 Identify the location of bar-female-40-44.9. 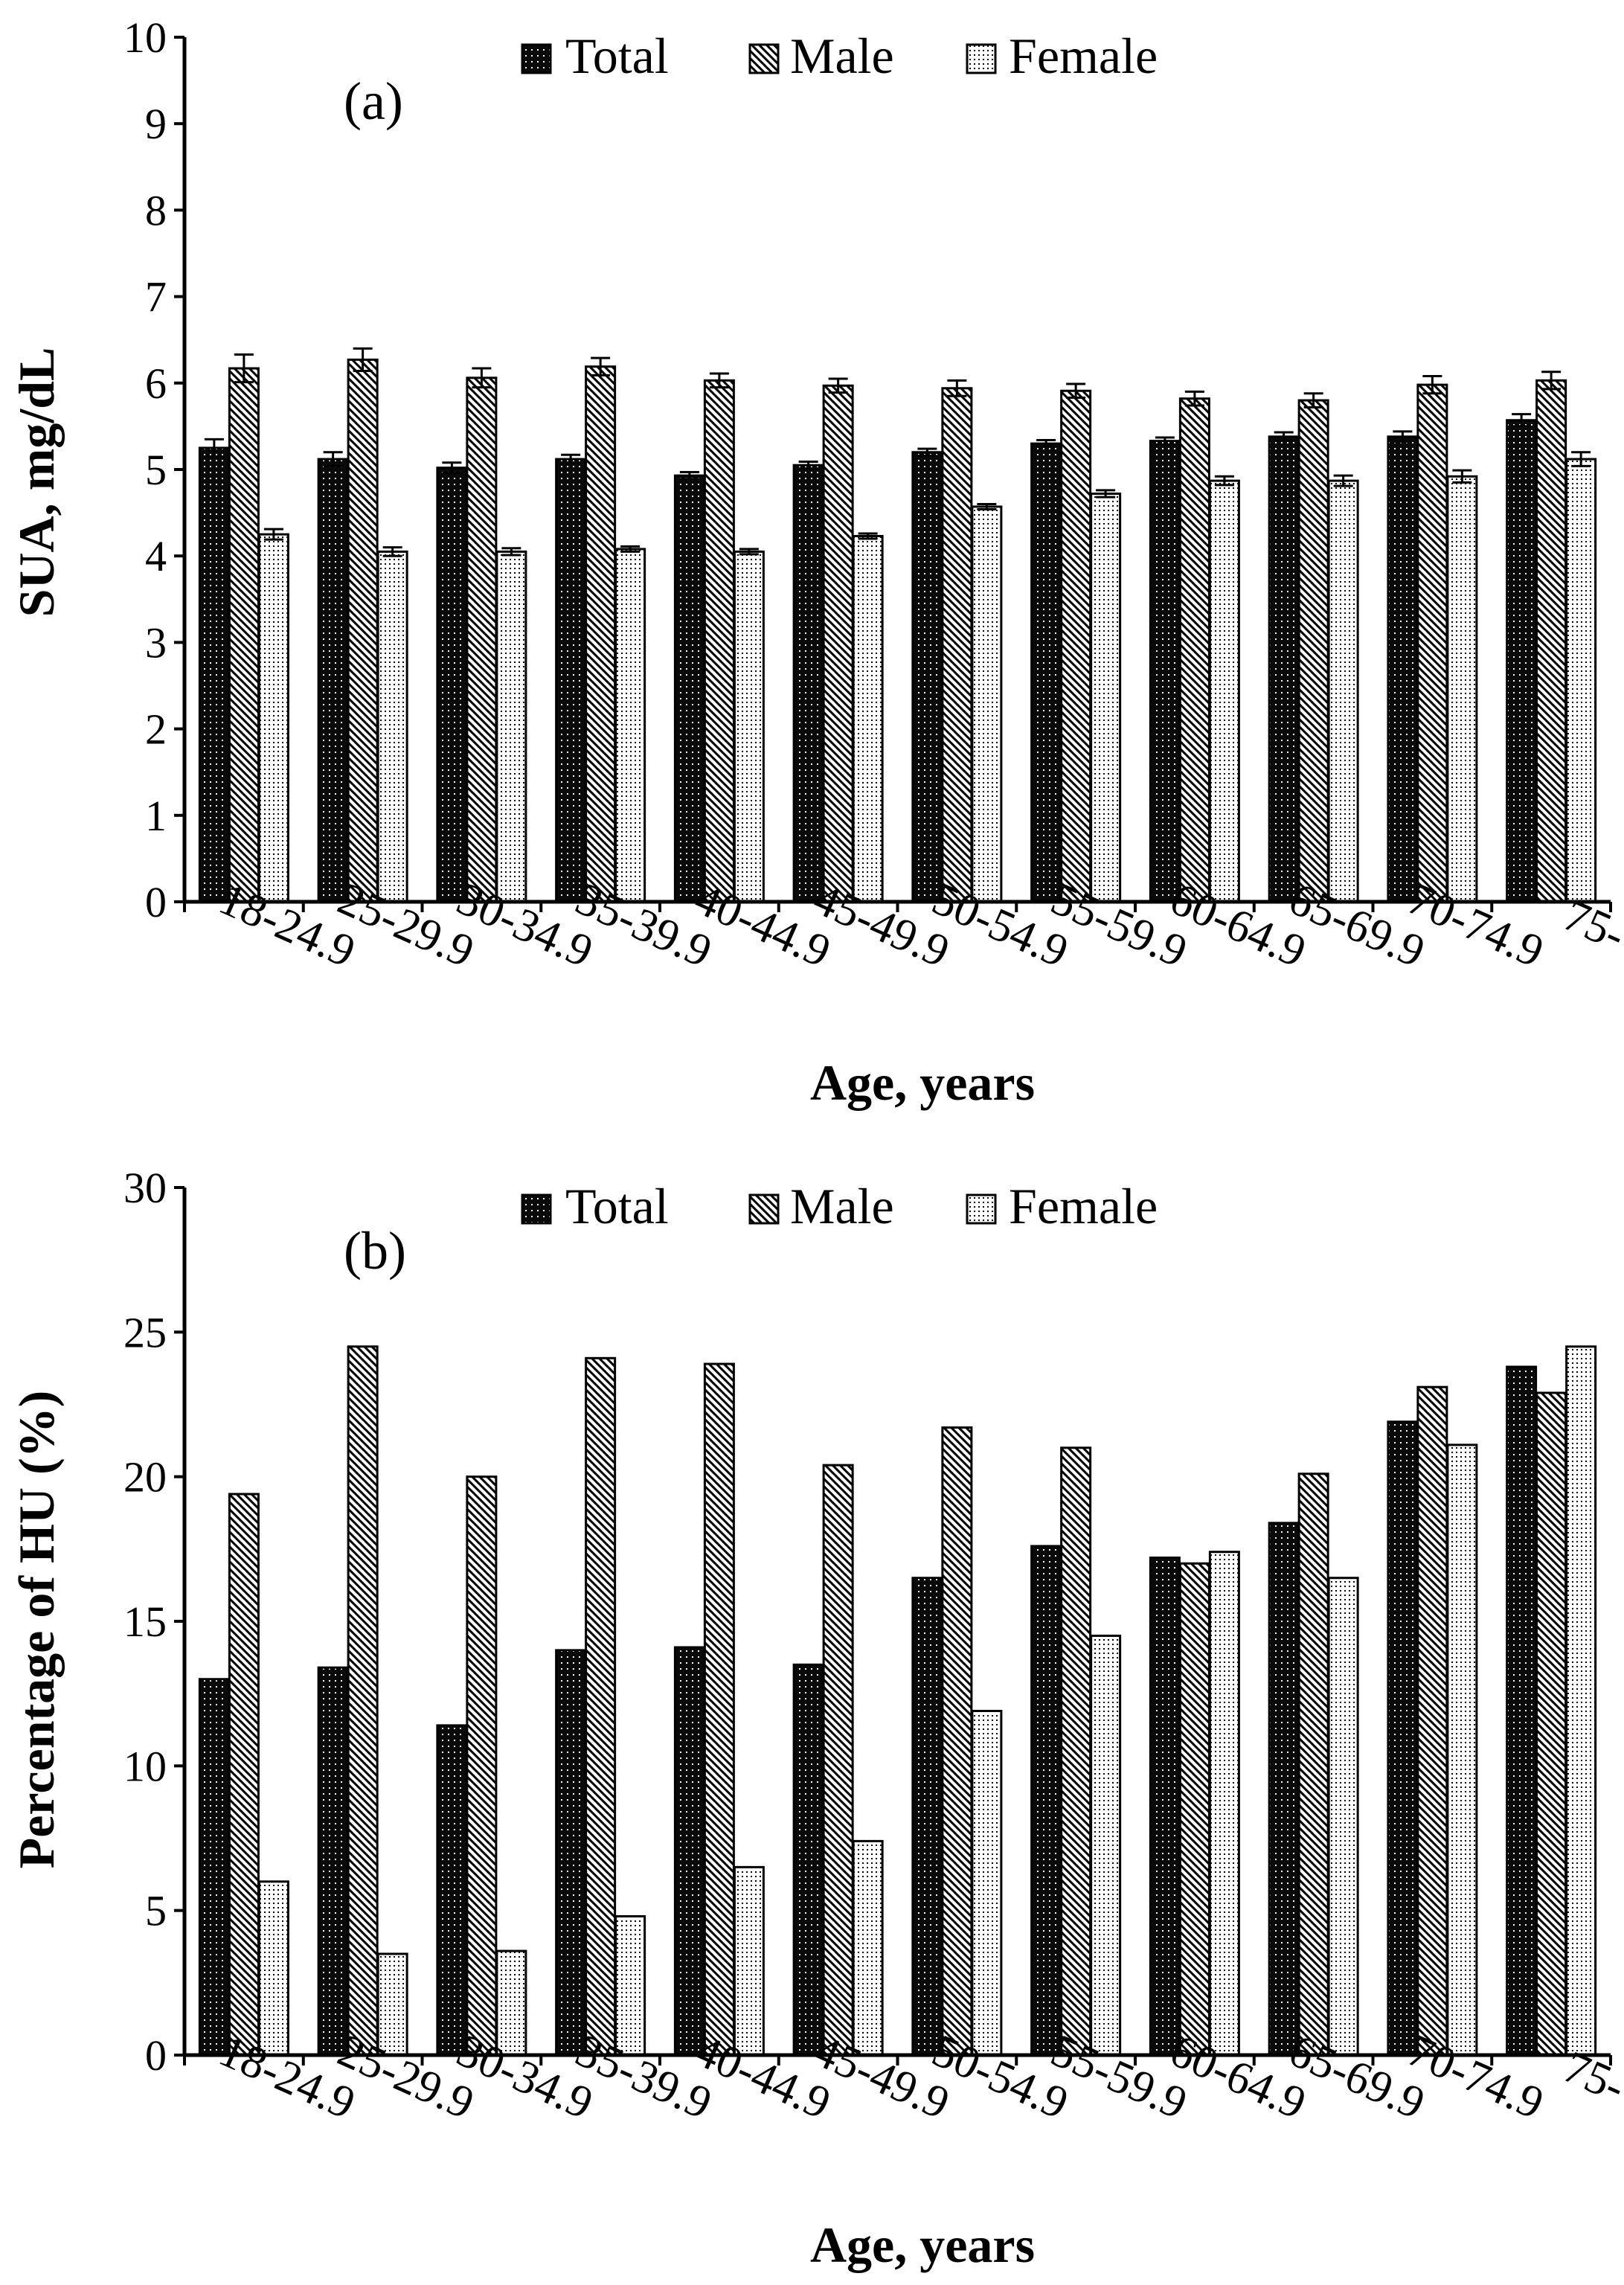
(749, 1961).